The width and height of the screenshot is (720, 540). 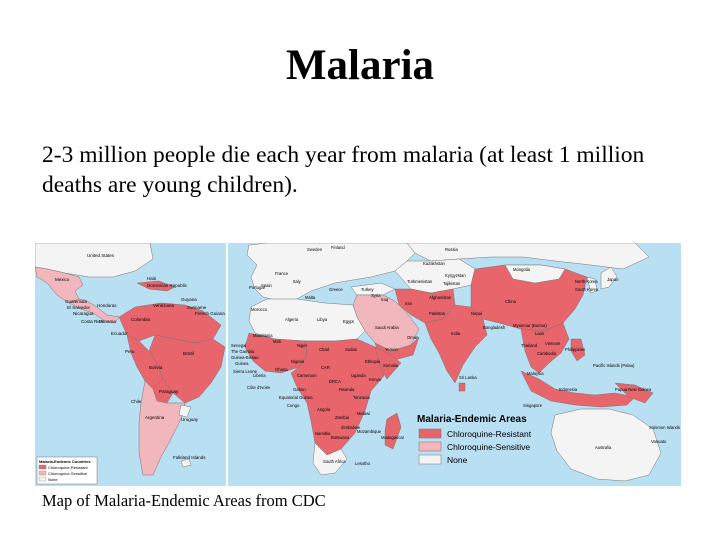 What do you see at coordinates (101, 255) in the screenshot?
I see `label-united-states: United States` at bounding box center [101, 255].